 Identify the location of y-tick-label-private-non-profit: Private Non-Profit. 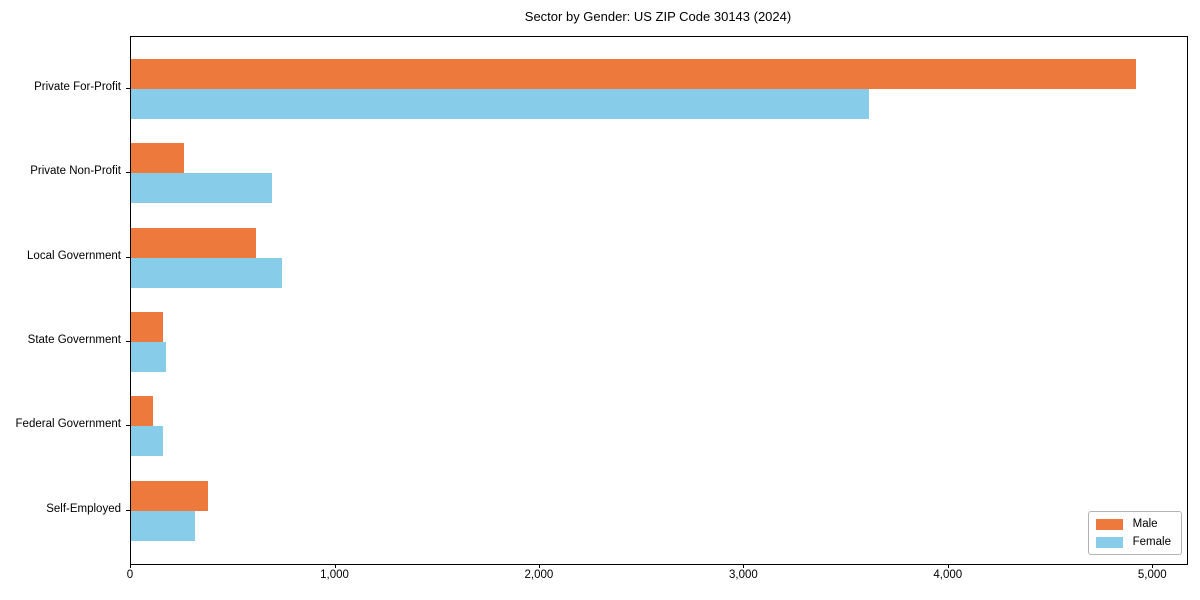
(75, 171).